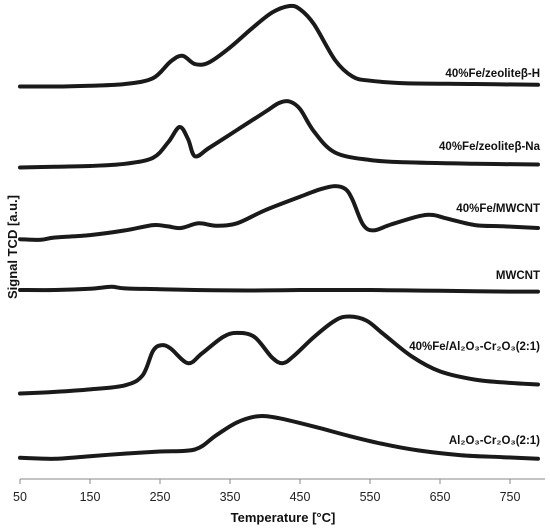 Image resolution: width=550 pixels, height=529 pixels. I want to click on x-axis-title: Temperature [°C], so click(283, 517).